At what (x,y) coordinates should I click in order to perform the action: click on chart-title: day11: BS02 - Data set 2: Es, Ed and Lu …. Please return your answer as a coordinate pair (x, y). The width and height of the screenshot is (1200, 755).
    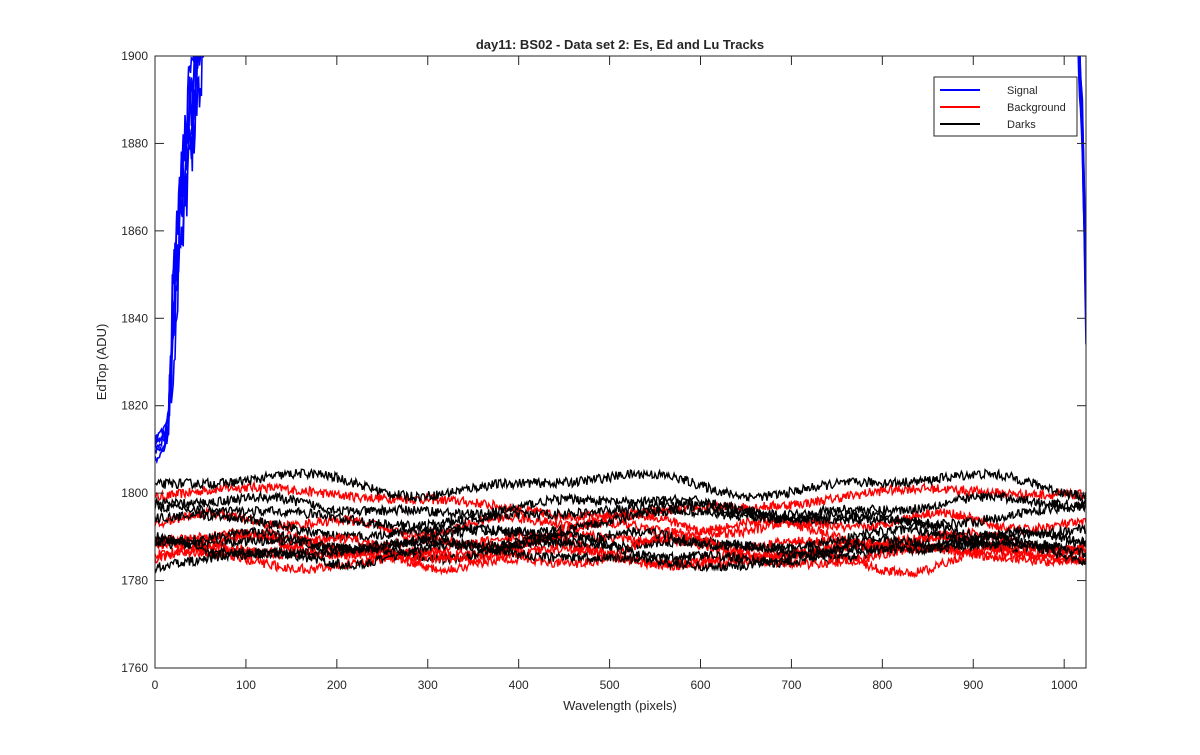
    Looking at the image, I should click on (620, 44).